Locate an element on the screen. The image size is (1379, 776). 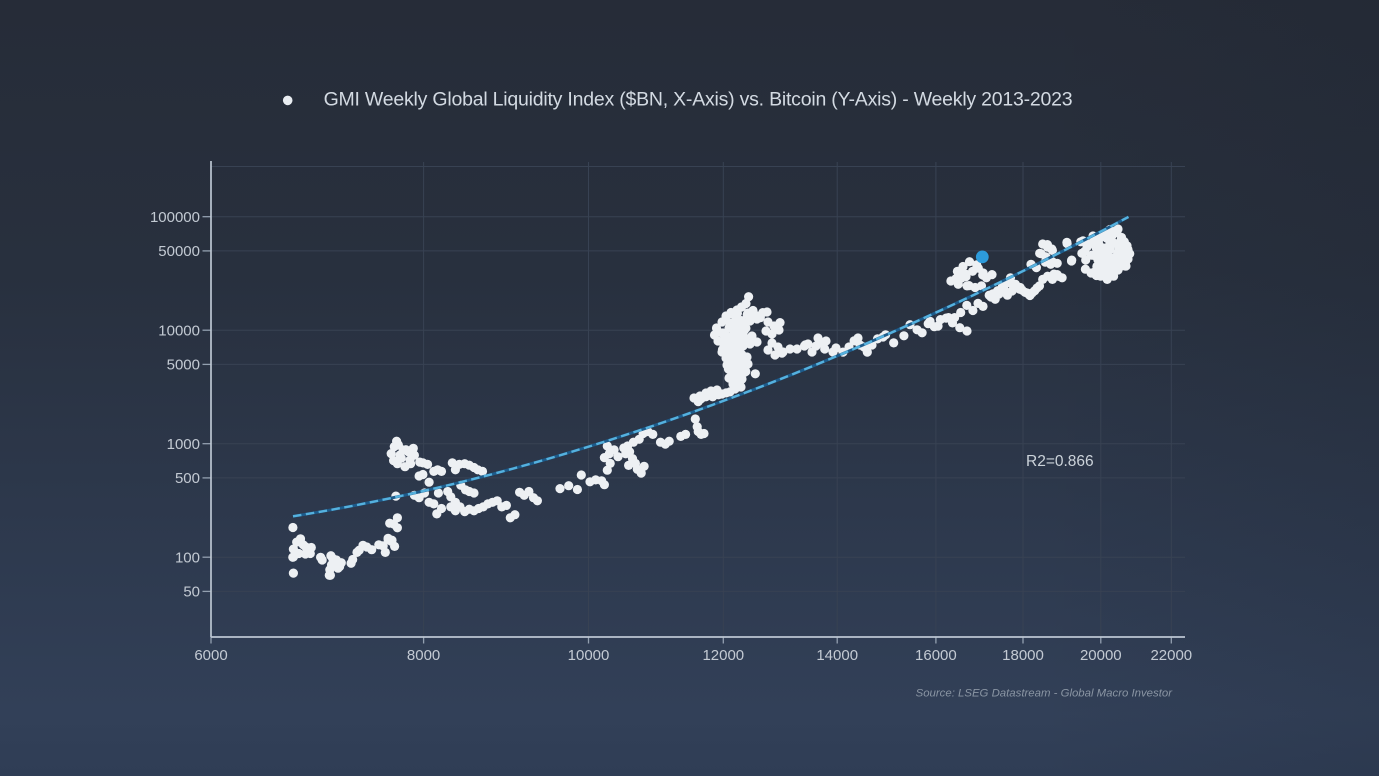
svg-text: 16000 is located at coordinates (936, 655).